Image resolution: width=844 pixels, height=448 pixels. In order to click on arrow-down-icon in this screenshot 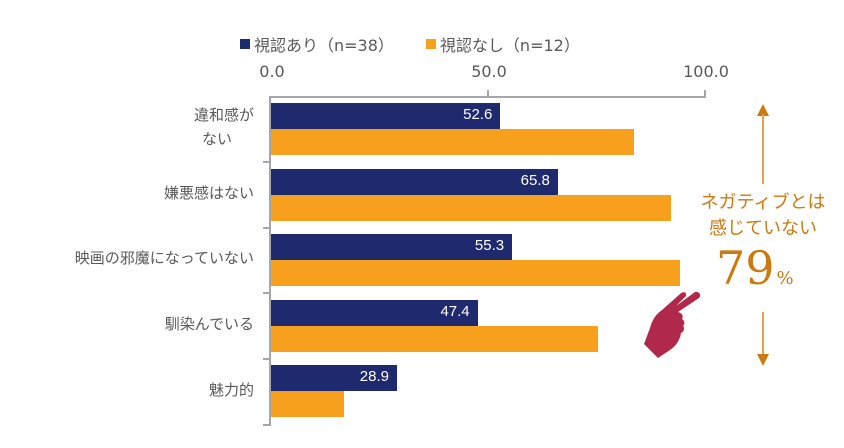, I will do `click(763, 360)`.